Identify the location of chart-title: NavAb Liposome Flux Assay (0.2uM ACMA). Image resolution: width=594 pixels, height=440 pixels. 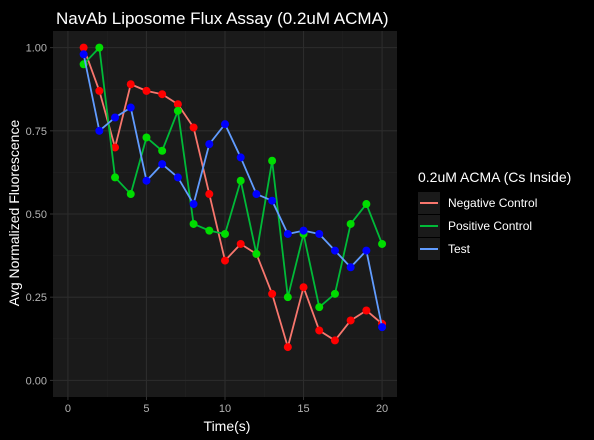
(222, 18).